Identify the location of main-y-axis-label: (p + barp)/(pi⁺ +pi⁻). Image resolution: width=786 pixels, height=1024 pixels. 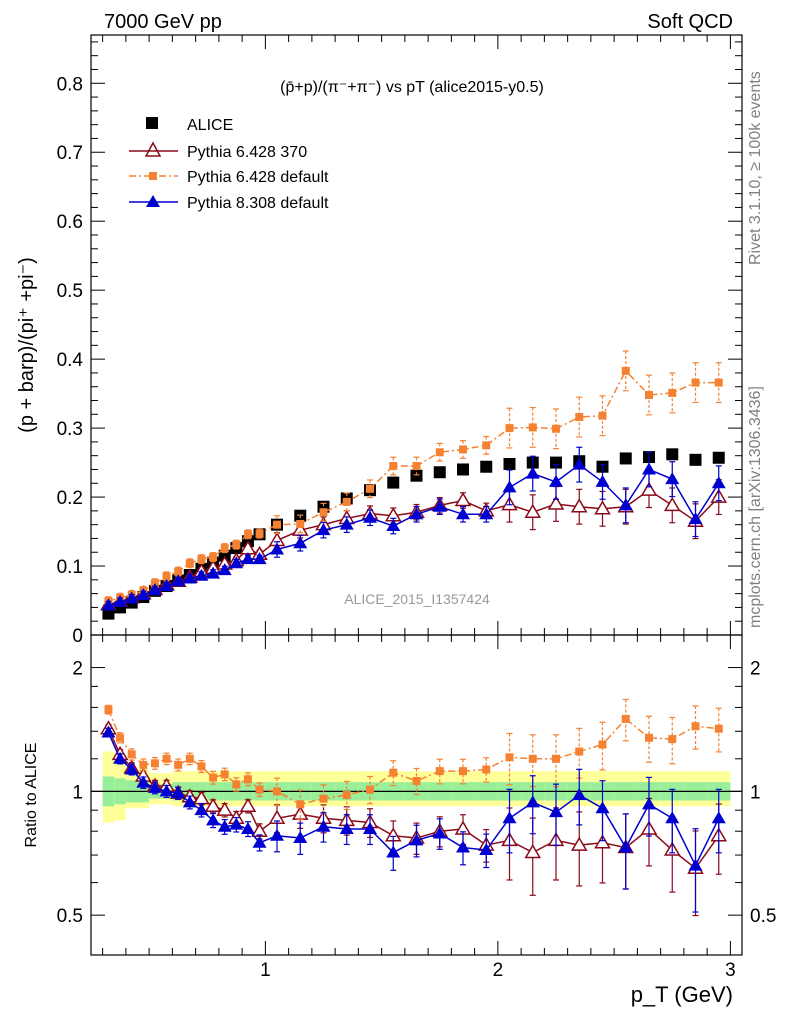
(27, 345).